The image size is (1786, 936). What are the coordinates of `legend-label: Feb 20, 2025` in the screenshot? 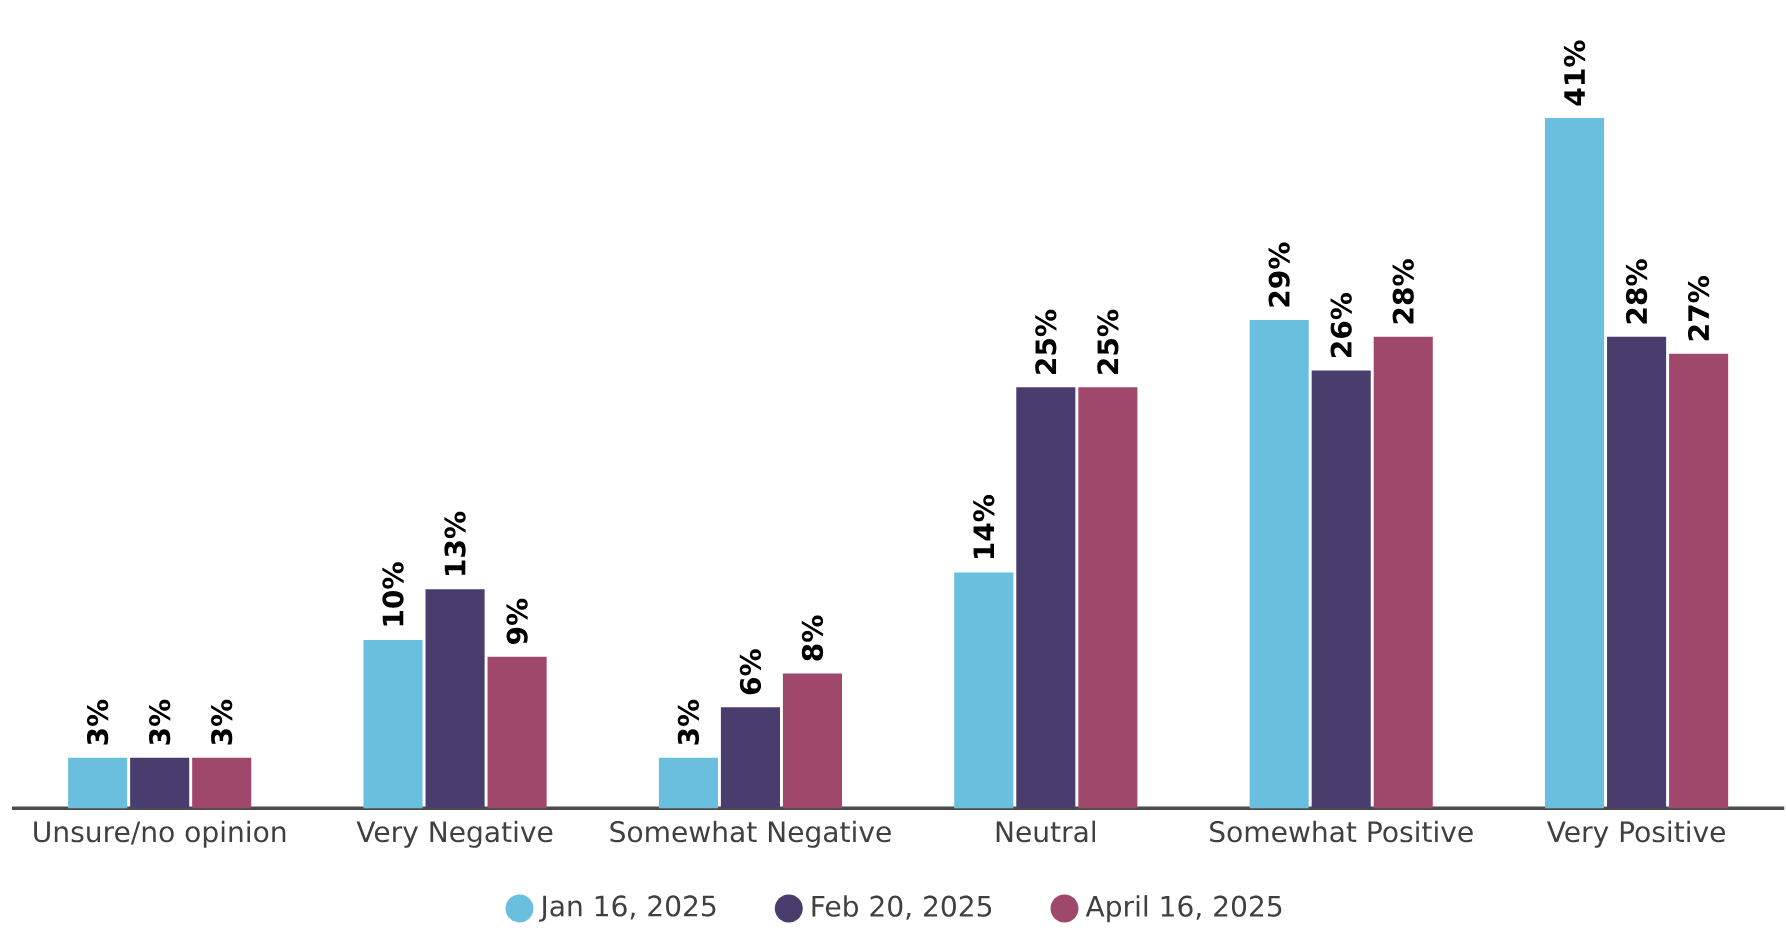 It's located at (902, 907).